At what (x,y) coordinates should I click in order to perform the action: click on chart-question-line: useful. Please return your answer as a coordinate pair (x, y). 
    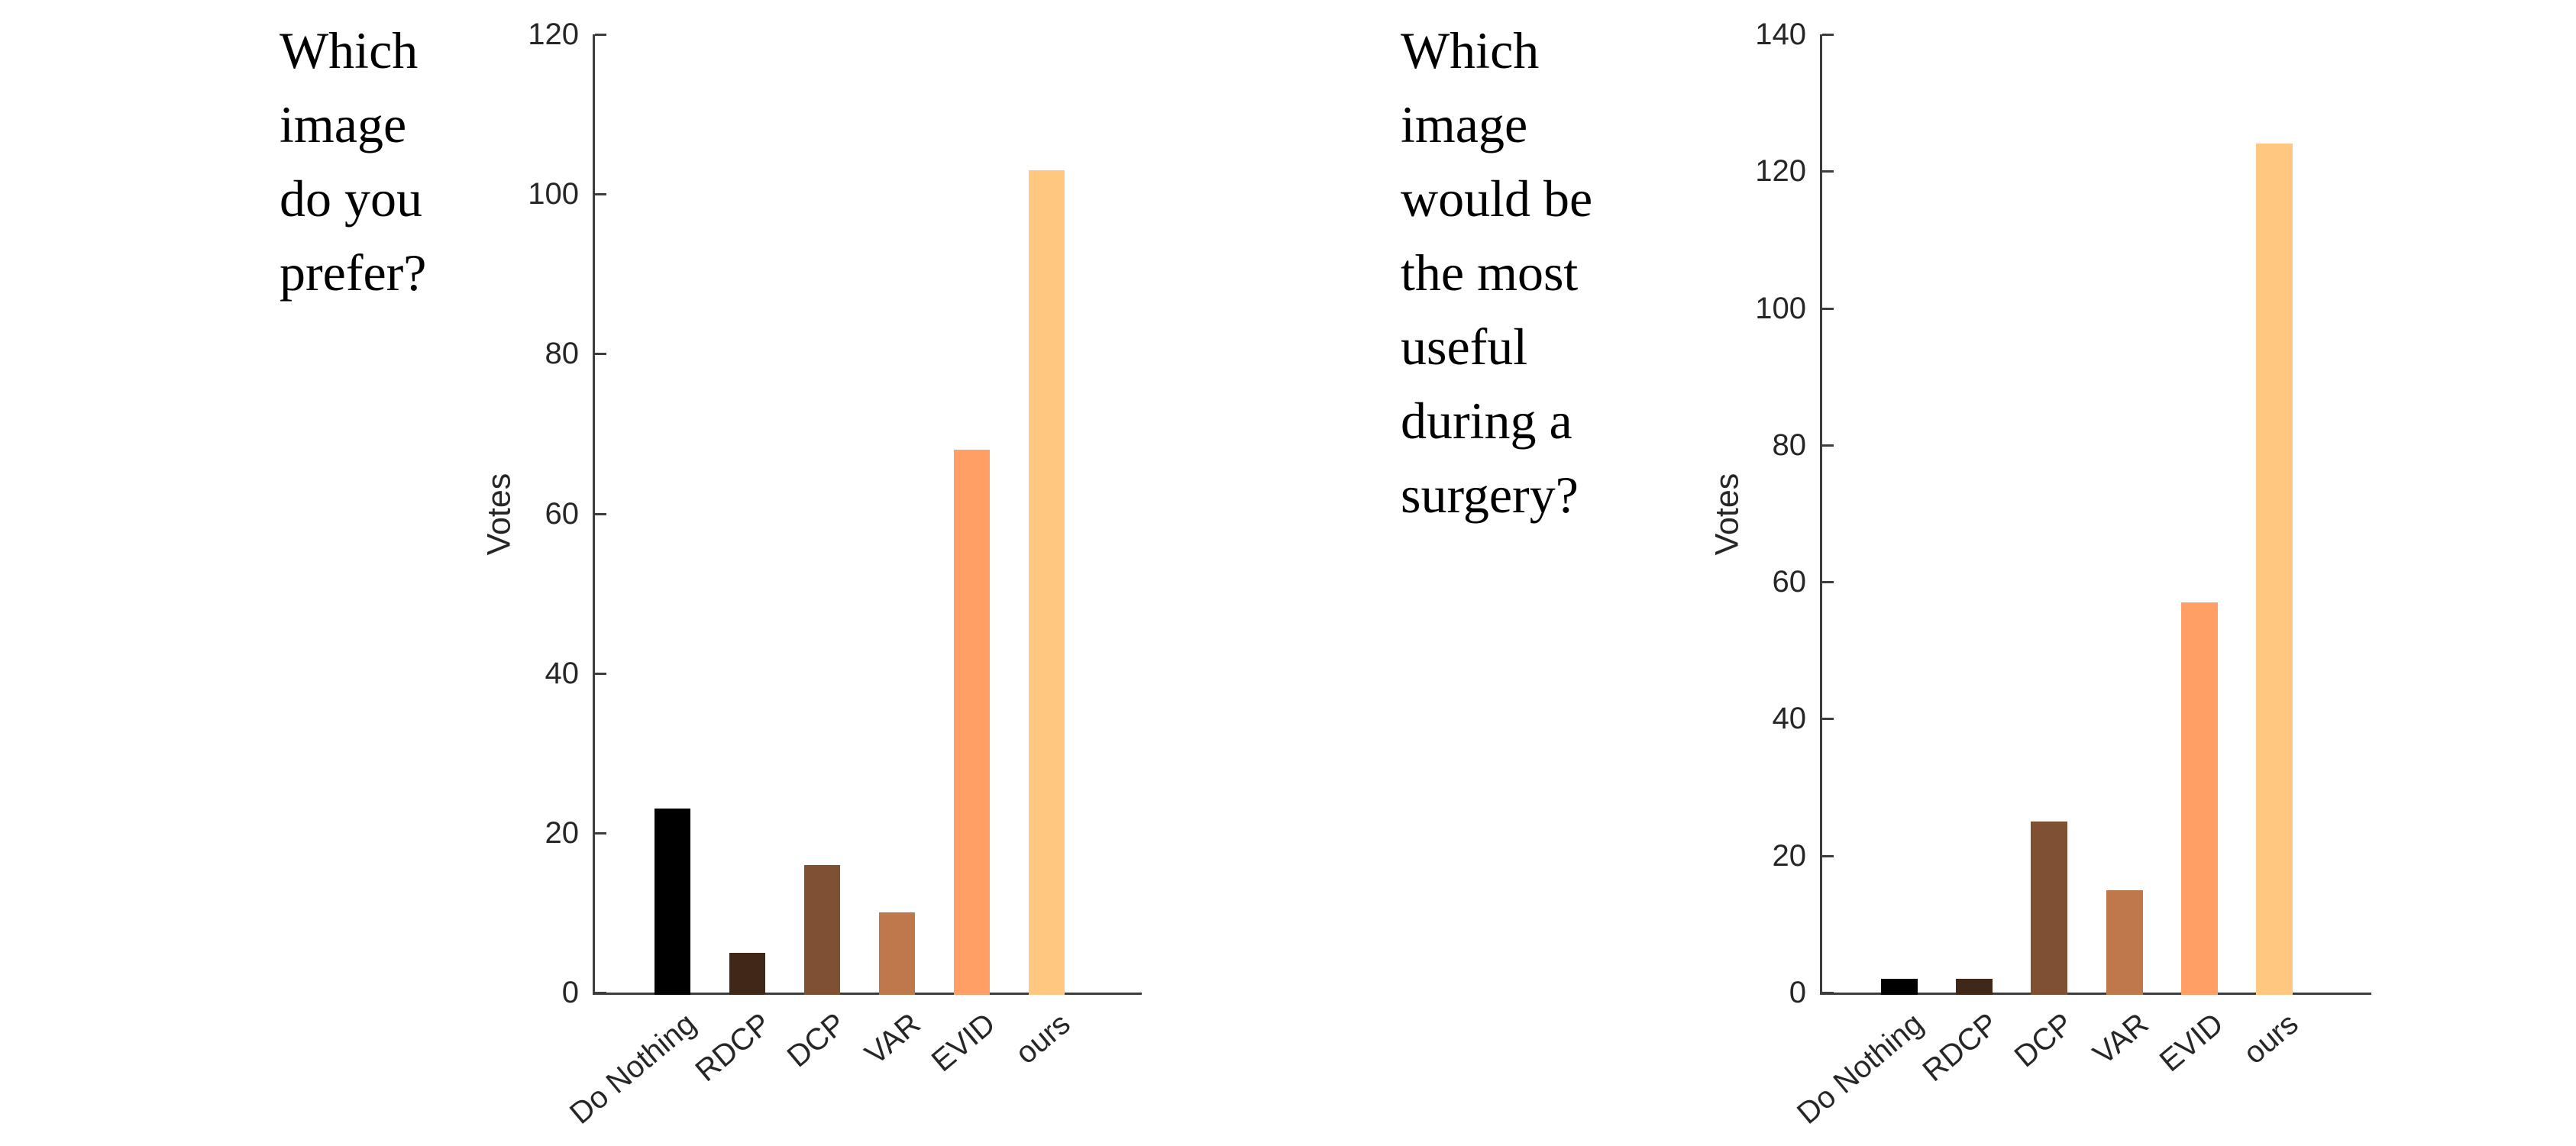
    Looking at the image, I should click on (1464, 347).